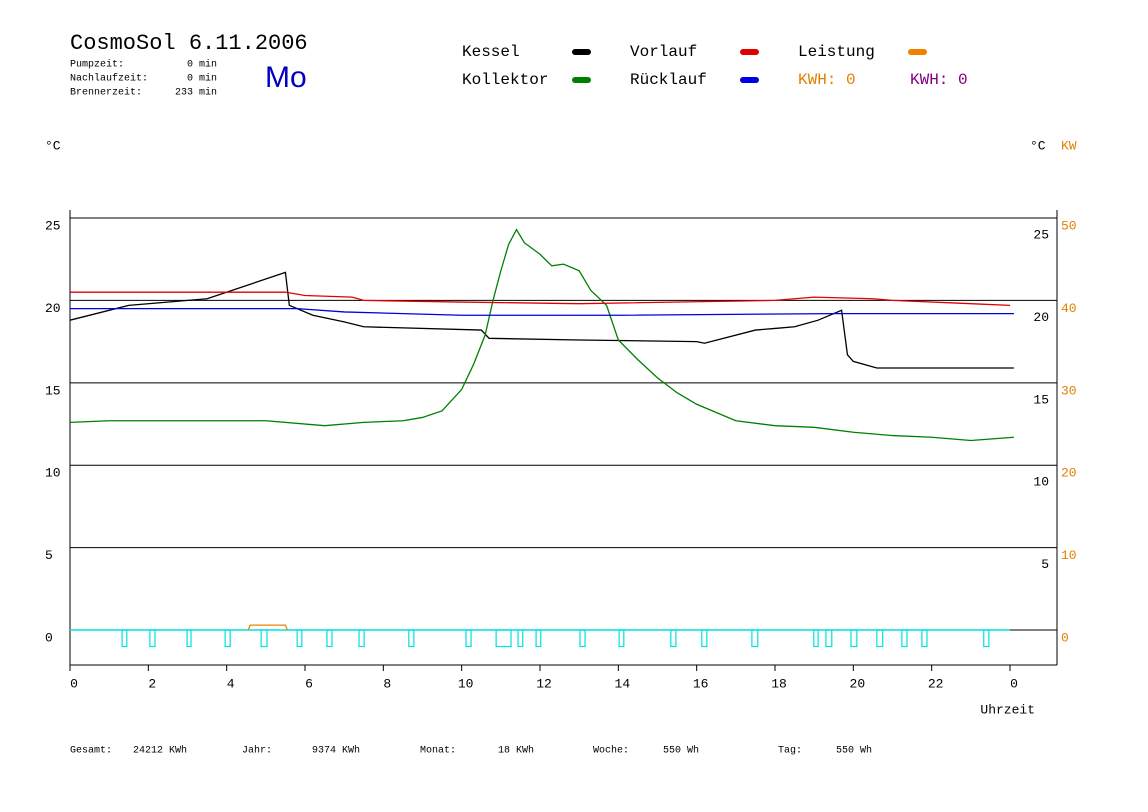 The height and width of the screenshot is (812, 1148). Describe the element at coordinates (336, 751) in the screenshot. I see `footer-value: 9374 KWh` at that location.